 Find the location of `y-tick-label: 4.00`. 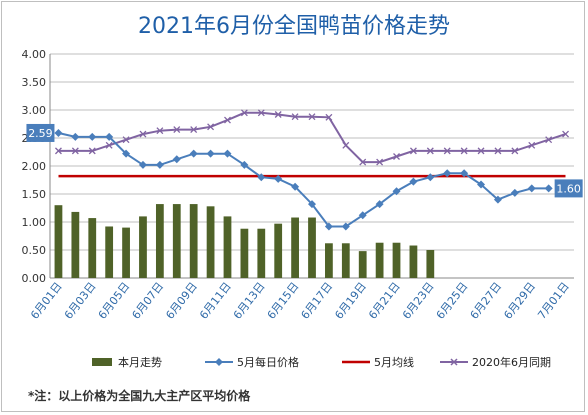

y-tick-label: 4.00 is located at coordinates (34, 54).